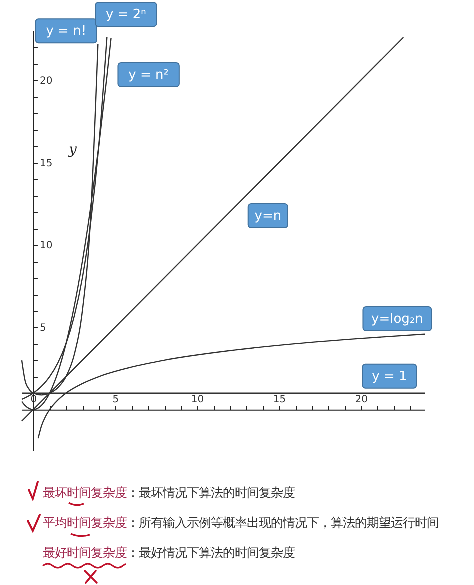  Describe the element at coordinates (73, 150) in the screenshot. I see `y-axis-title: y` at that location.